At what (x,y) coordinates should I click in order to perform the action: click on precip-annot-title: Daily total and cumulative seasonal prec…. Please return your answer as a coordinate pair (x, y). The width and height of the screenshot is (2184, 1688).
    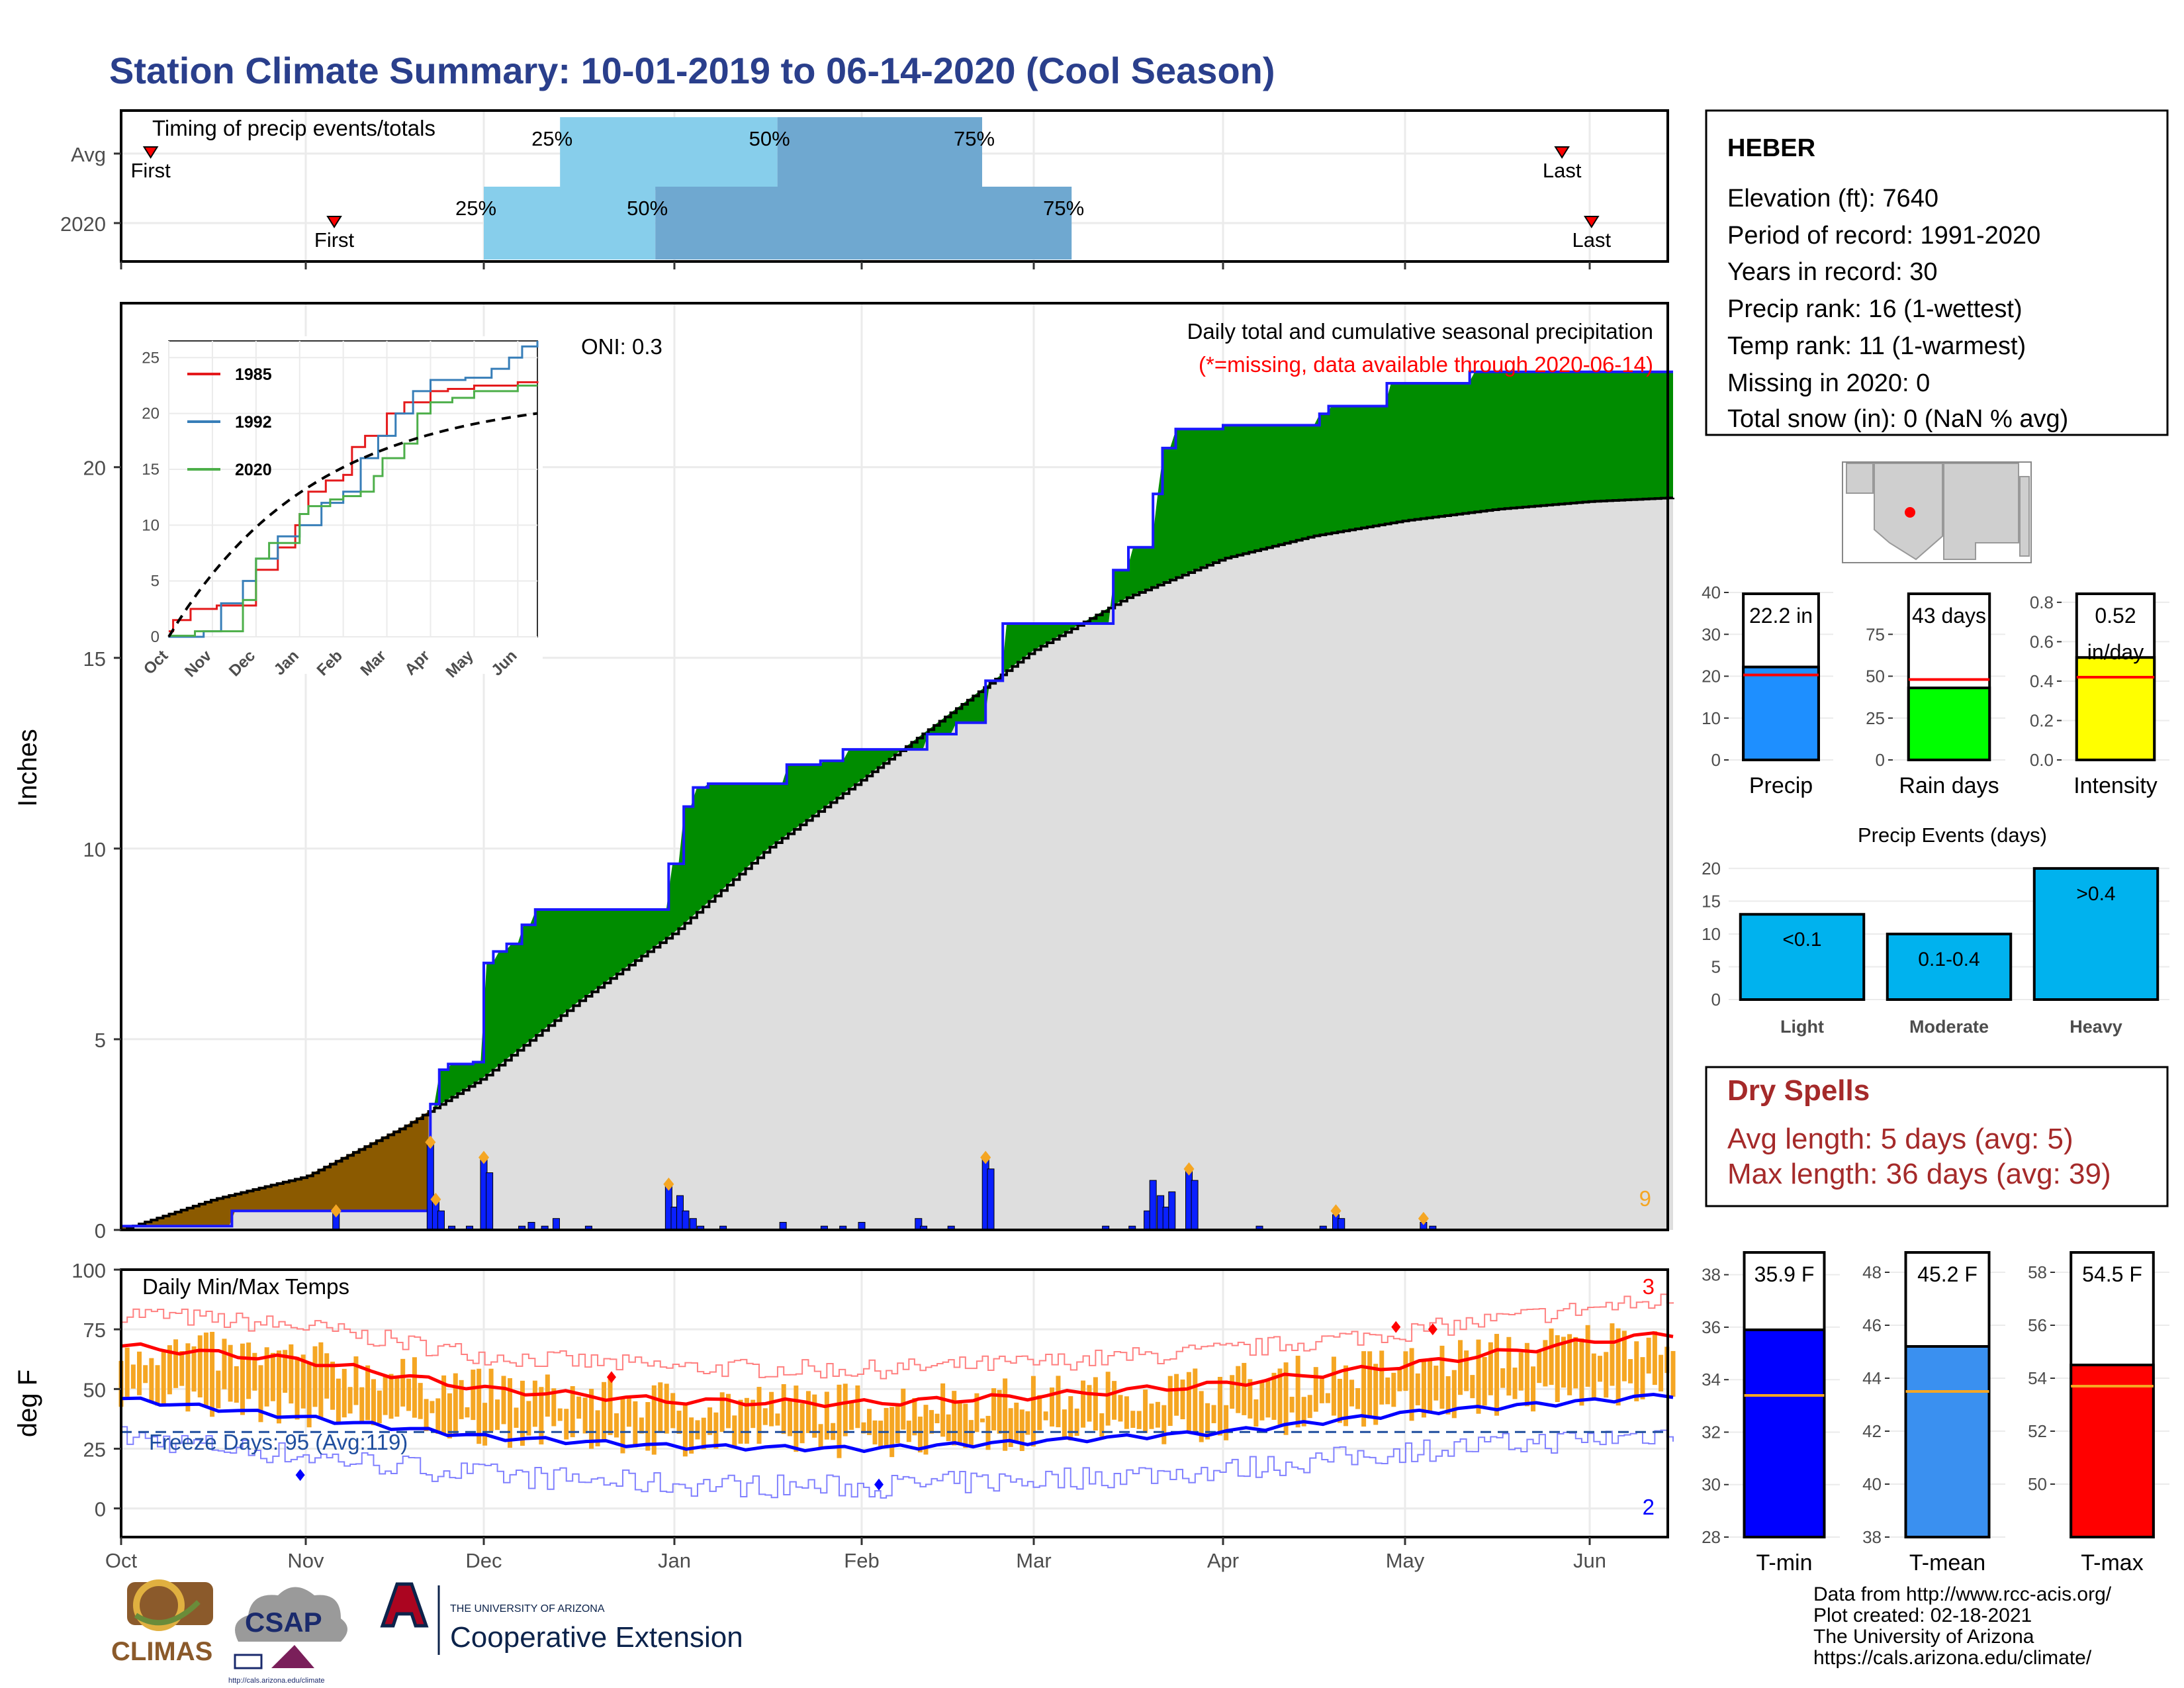
    Looking at the image, I should click on (1420, 331).